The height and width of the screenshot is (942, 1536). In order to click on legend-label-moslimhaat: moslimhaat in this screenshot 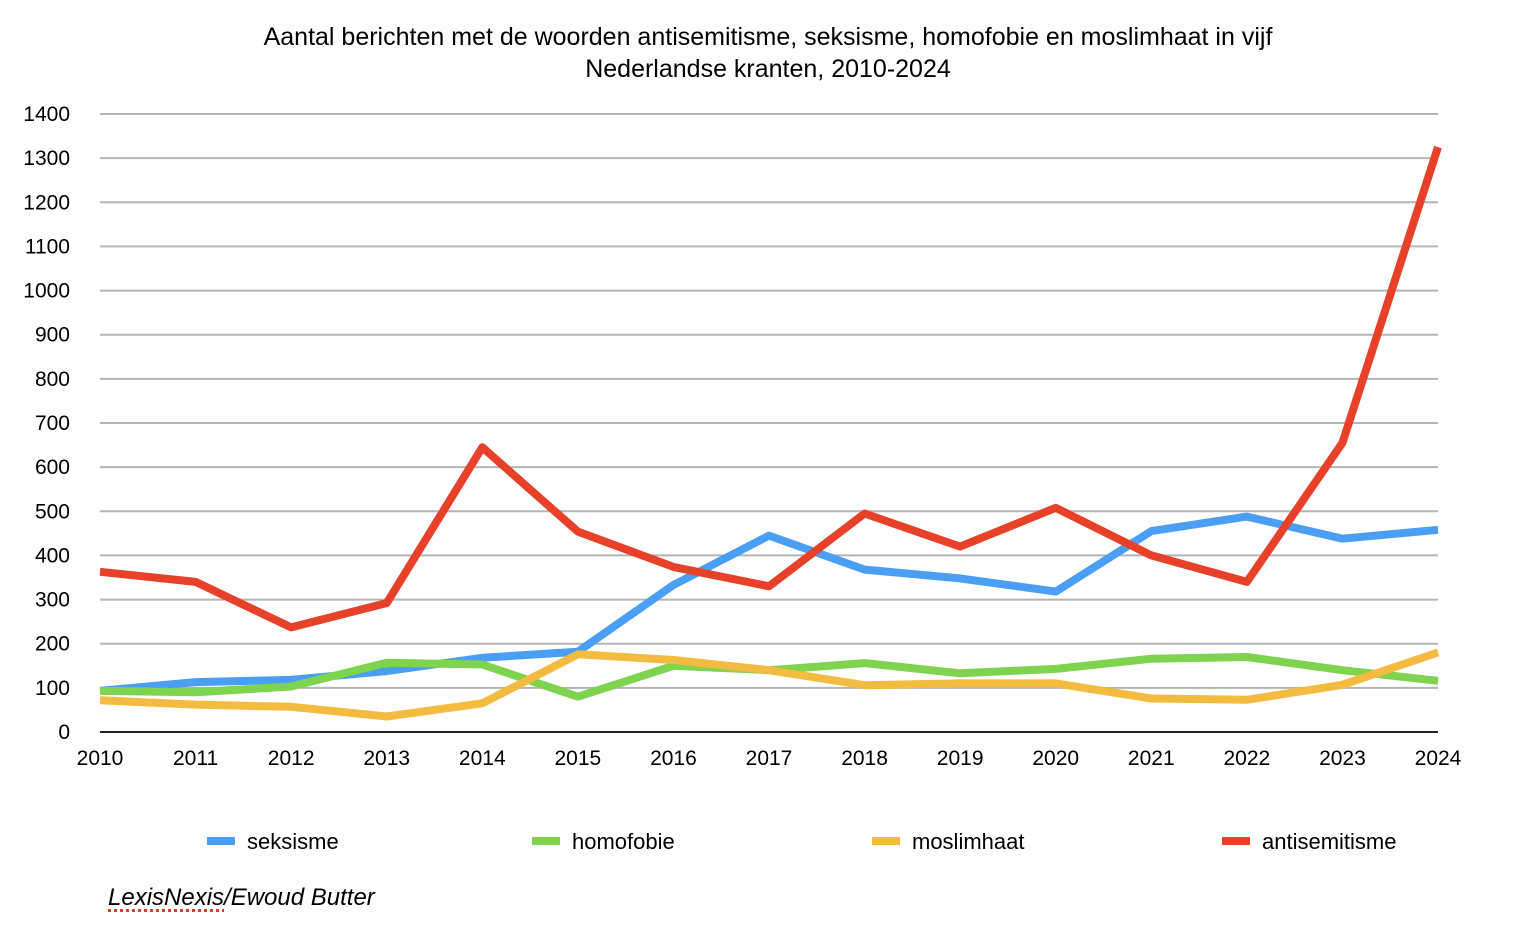, I will do `click(968, 841)`.